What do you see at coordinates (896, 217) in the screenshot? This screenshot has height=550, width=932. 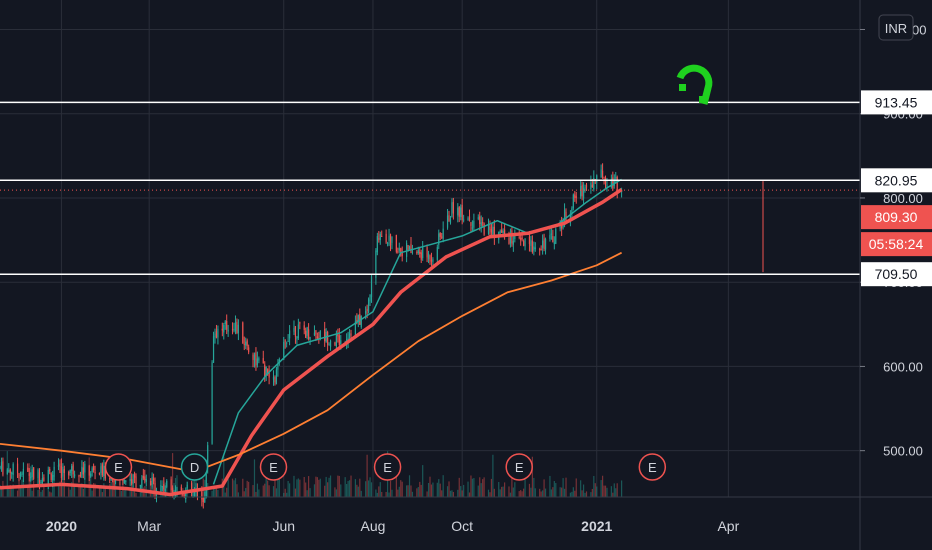 I see `current-price-label: 809.30` at bounding box center [896, 217].